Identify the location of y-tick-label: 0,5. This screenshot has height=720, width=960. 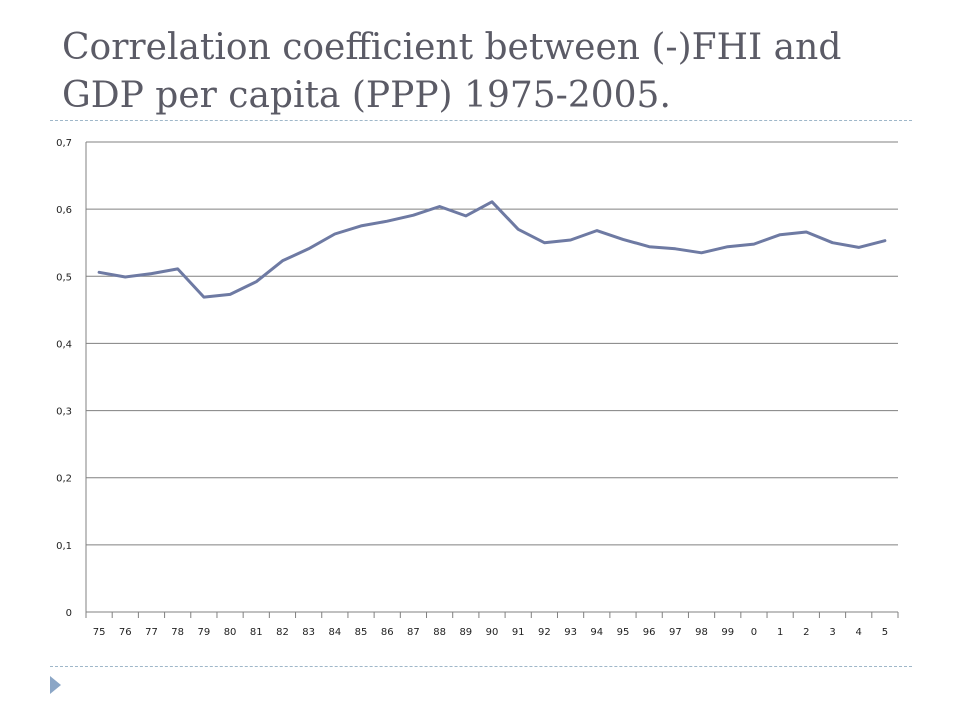
(64, 277).